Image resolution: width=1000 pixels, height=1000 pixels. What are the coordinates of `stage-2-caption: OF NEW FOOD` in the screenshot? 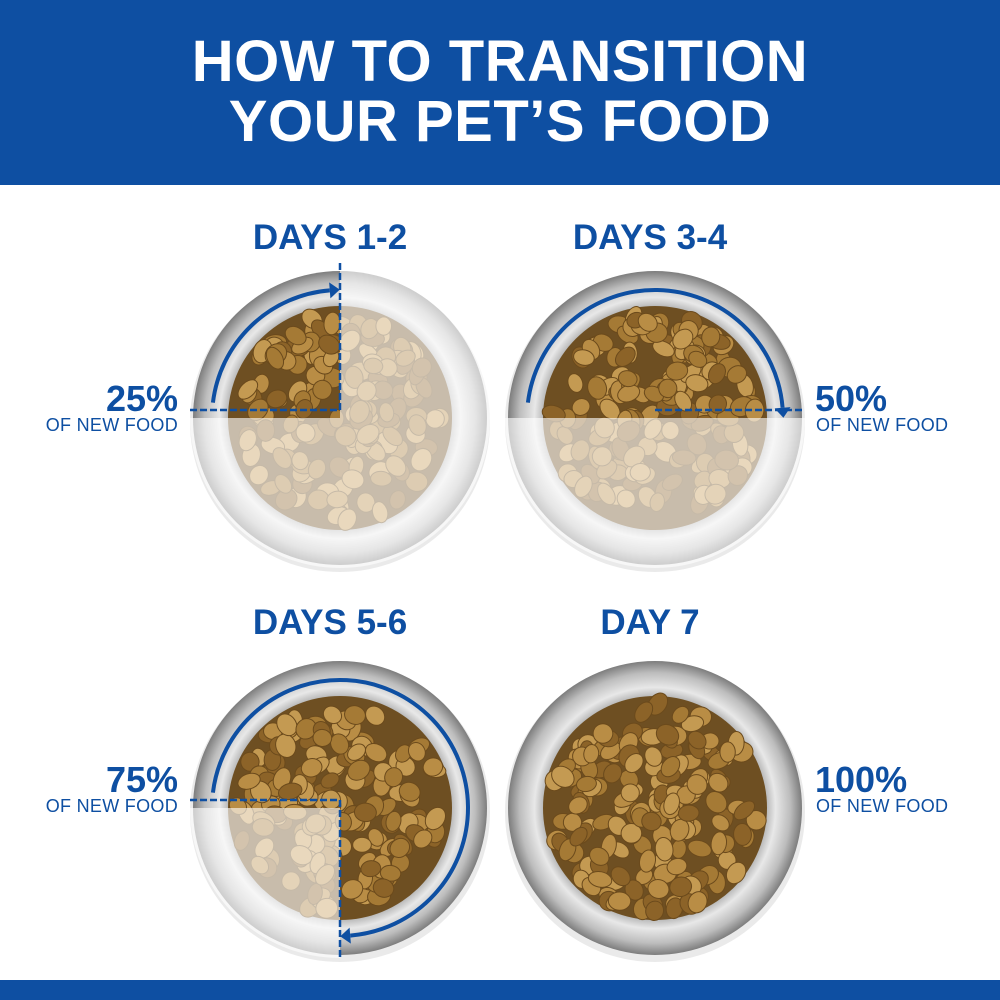 It's located at (882, 425).